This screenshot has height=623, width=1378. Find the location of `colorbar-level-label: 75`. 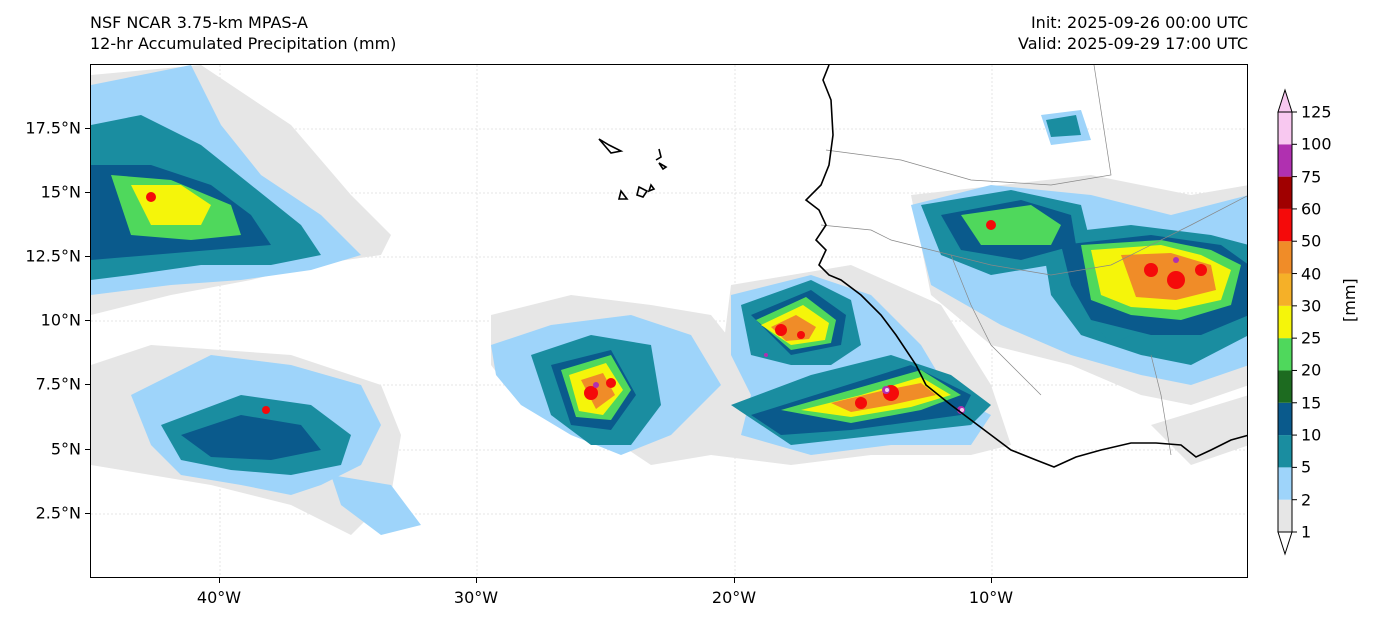

colorbar-level-label: 75 is located at coordinates (1311, 177).